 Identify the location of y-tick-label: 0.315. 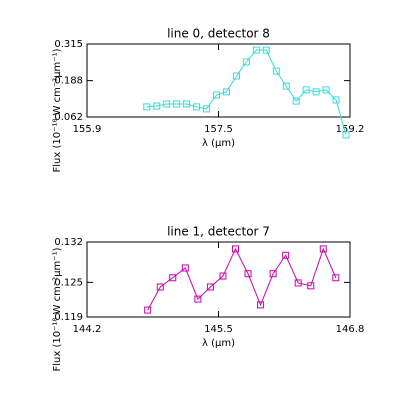
(68, 44).